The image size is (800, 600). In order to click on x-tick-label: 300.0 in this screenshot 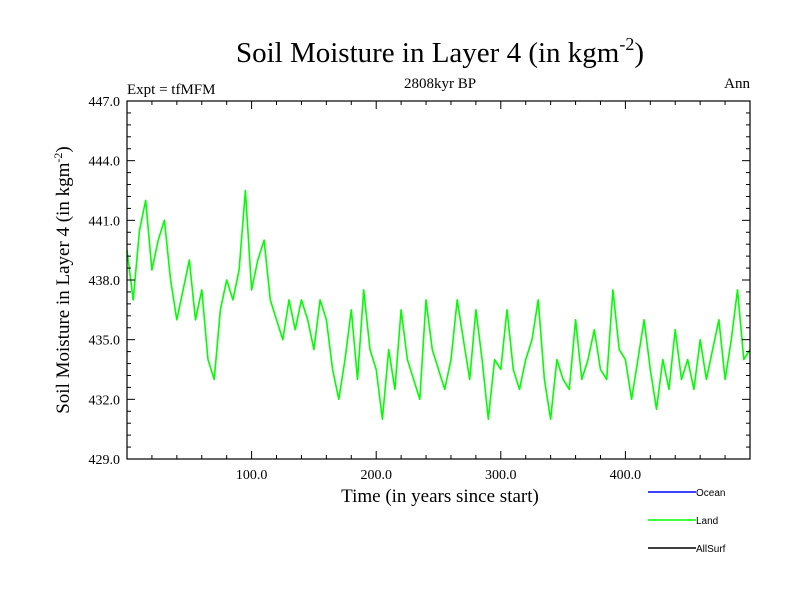, I will do `click(501, 475)`.